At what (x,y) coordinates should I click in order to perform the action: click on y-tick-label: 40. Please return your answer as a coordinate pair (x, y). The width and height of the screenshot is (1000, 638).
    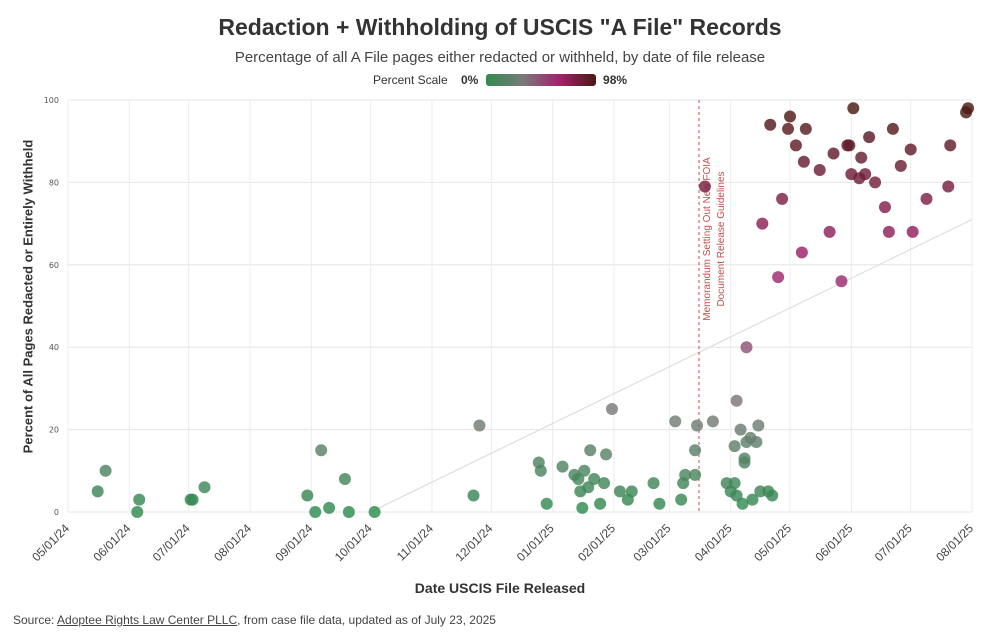
    Looking at the image, I should click on (54, 347).